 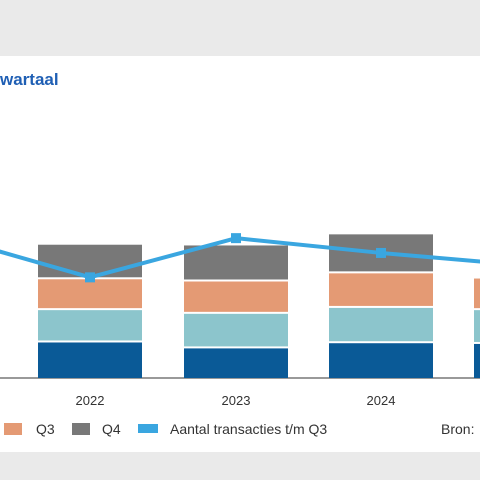 What do you see at coordinates (236, 262) in the screenshot?
I see `bar-q4-2023` at bounding box center [236, 262].